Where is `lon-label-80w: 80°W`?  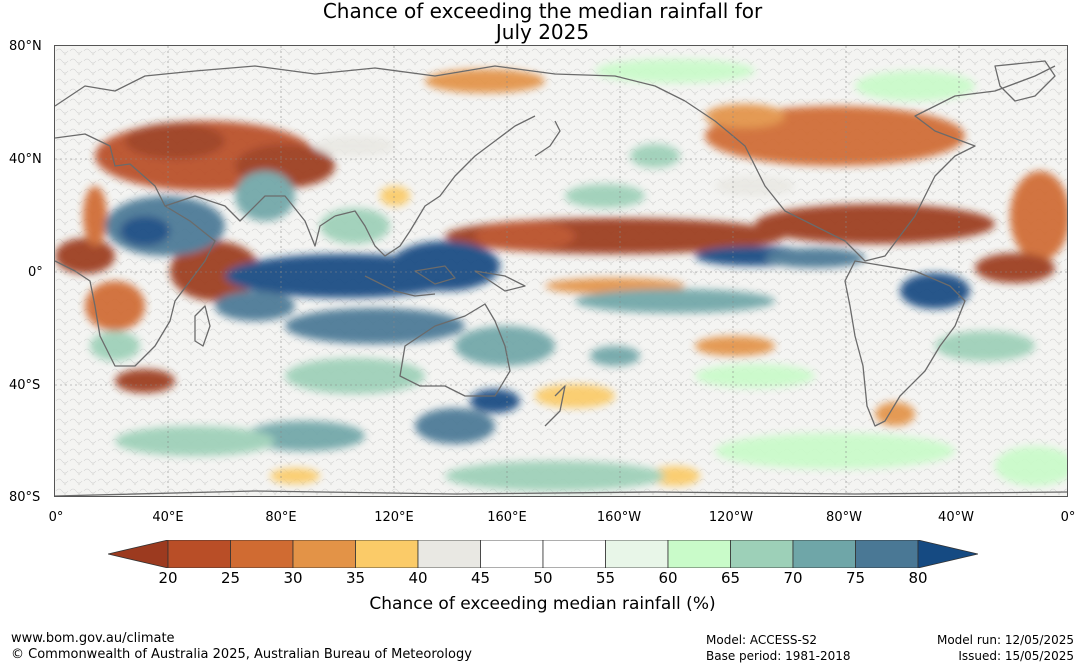 lon-label-80w: 80°W is located at coordinates (844, 517).